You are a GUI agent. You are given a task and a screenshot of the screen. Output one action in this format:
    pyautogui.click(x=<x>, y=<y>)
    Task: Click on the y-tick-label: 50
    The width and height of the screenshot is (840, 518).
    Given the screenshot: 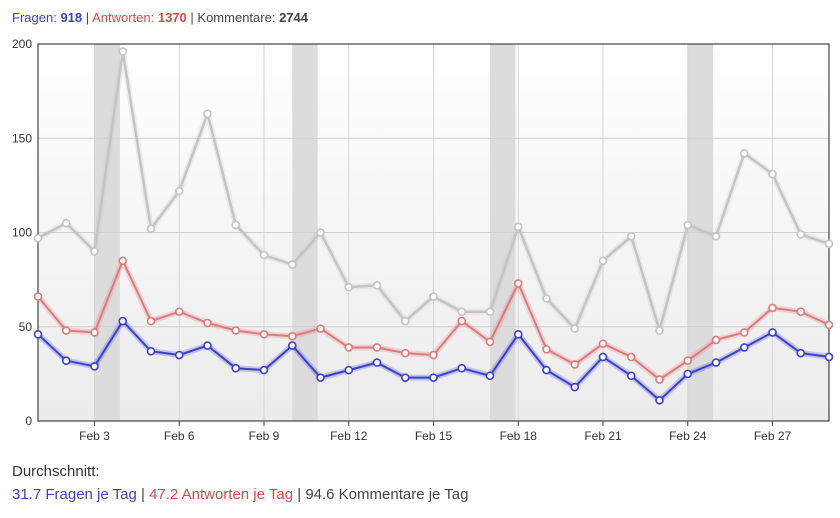 What is the action you would take?
    pyautogui.click(x=26, y=327)
    